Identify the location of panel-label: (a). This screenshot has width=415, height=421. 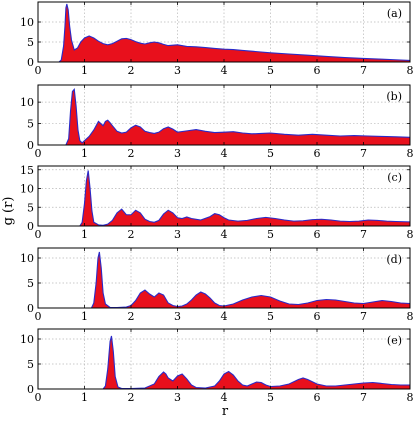
(394, 13).